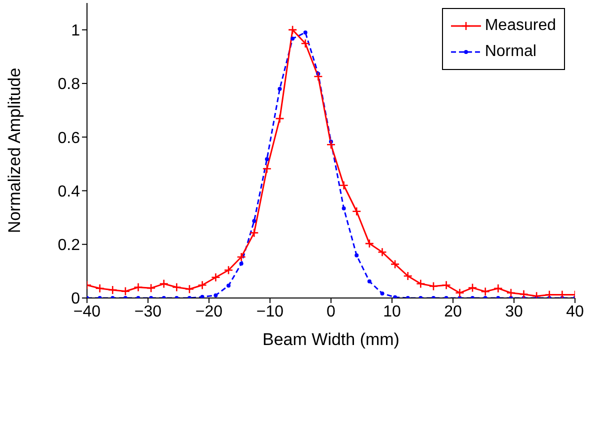  Describe the element at coordinates (148, 311) in the screenshot. I see `x-tick-label: −30` at that location.